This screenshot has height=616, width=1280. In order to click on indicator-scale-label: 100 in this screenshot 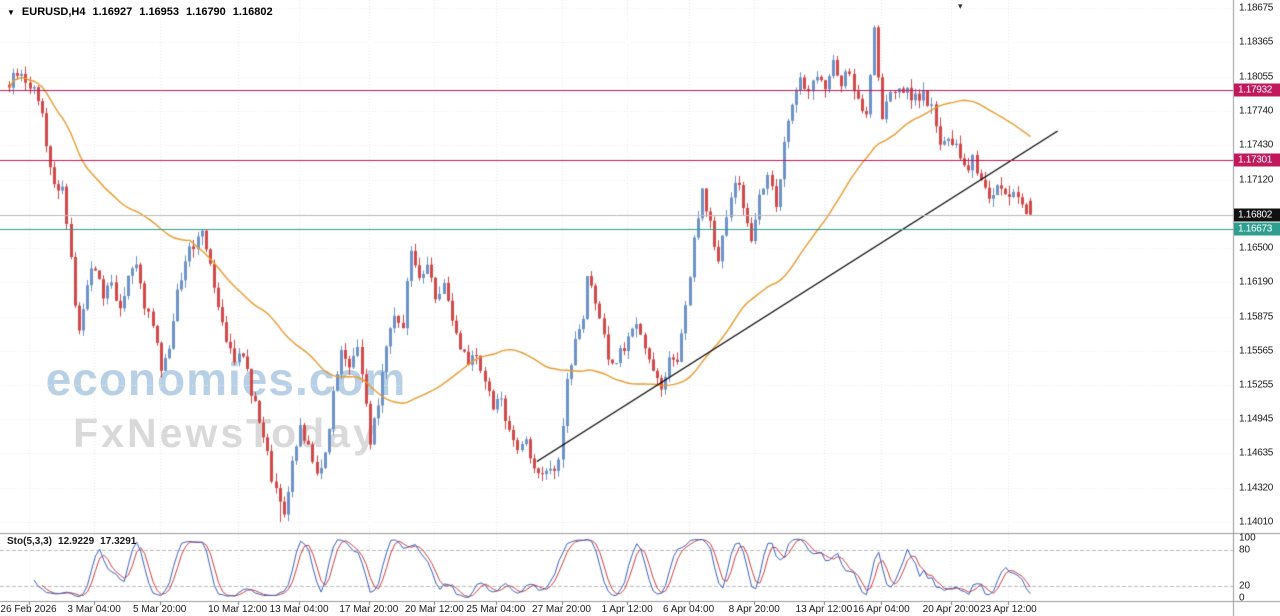, I will do `click(1247, 538)`.